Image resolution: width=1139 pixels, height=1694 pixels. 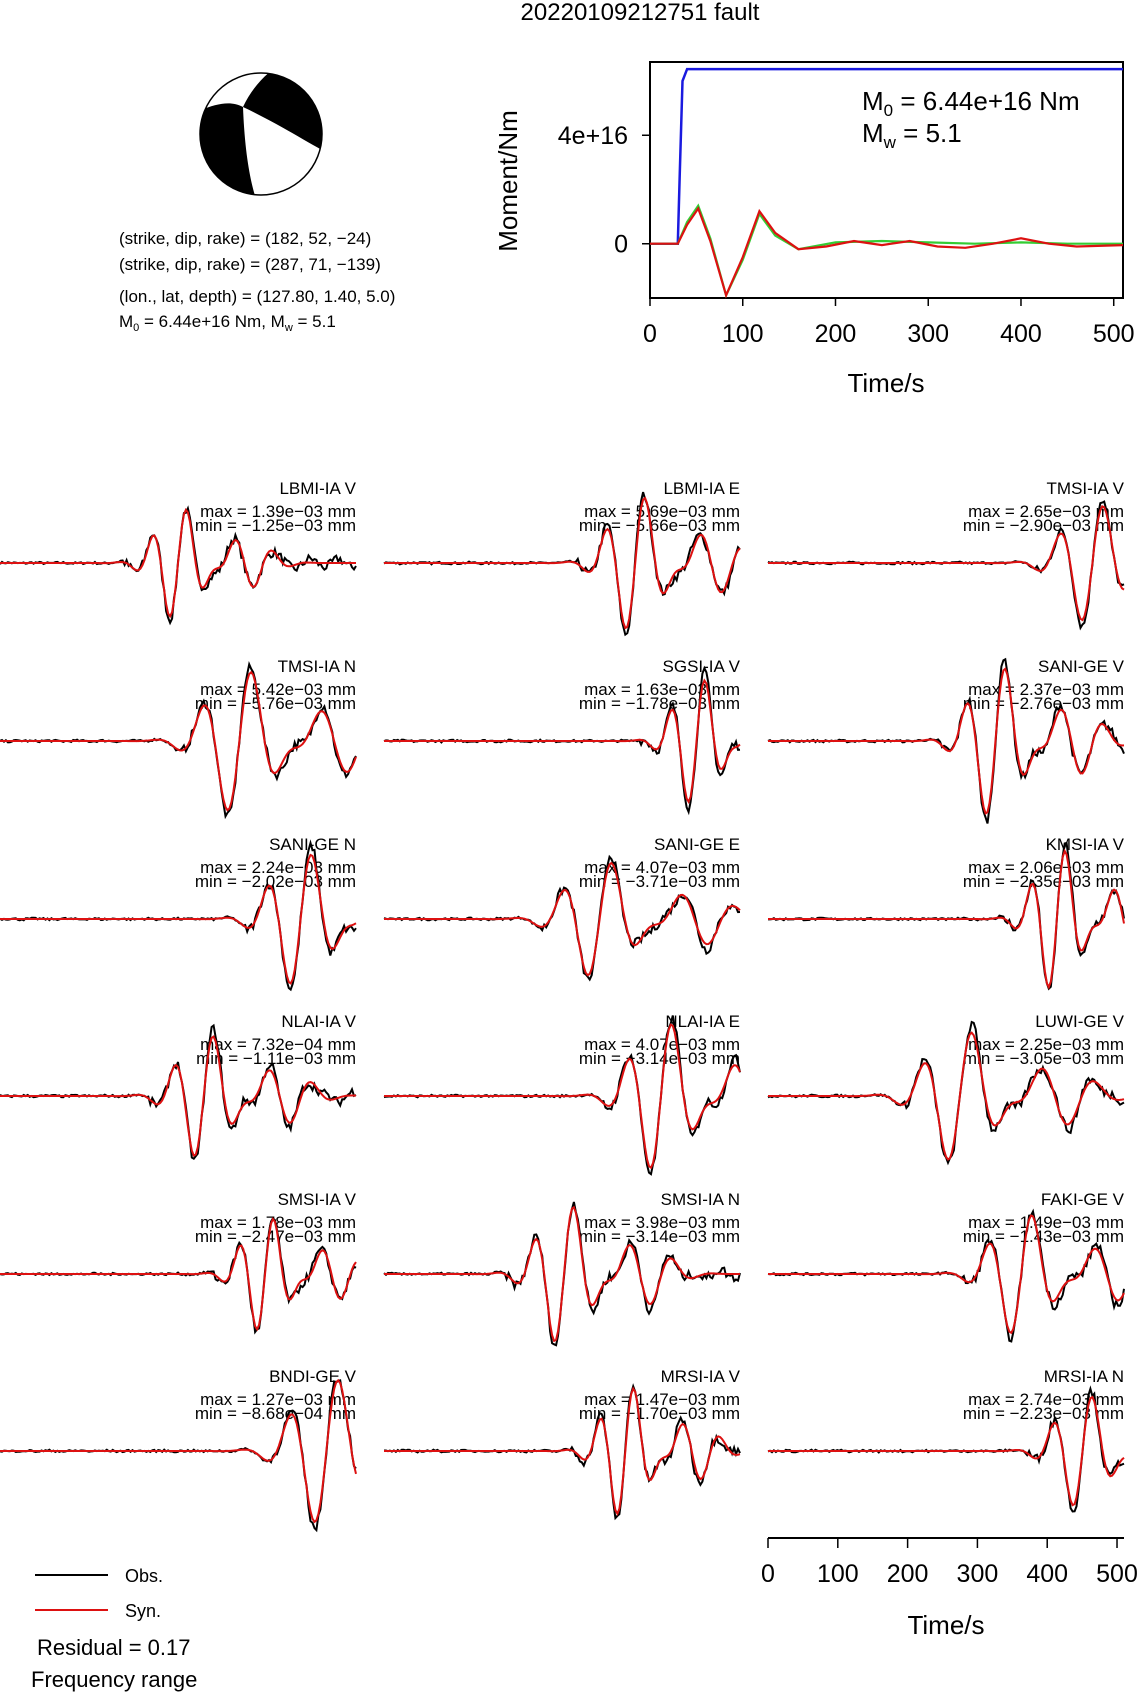 What do you see at coordinates (702, 1021) in the screenshot?
I see `station-label: NLAI-IA E` at bounding box center [702, 1021].